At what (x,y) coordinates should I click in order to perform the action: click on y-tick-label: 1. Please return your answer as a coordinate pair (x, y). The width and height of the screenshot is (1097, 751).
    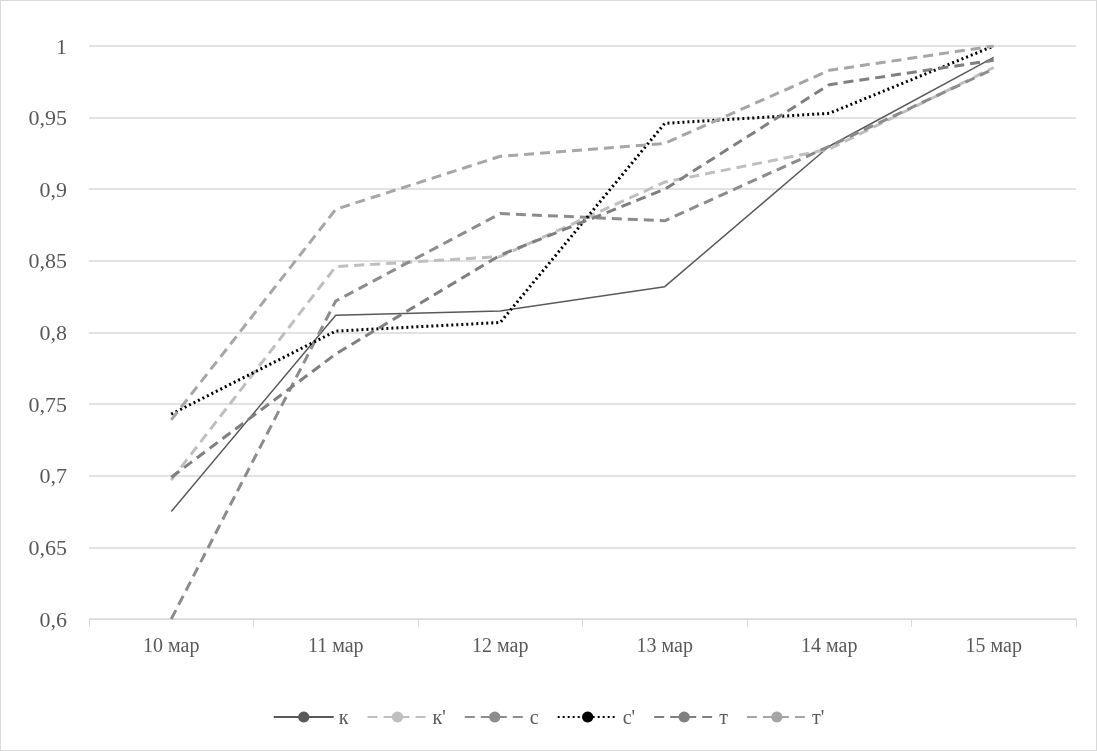
    Looking at the image, I should click on (61, 46).